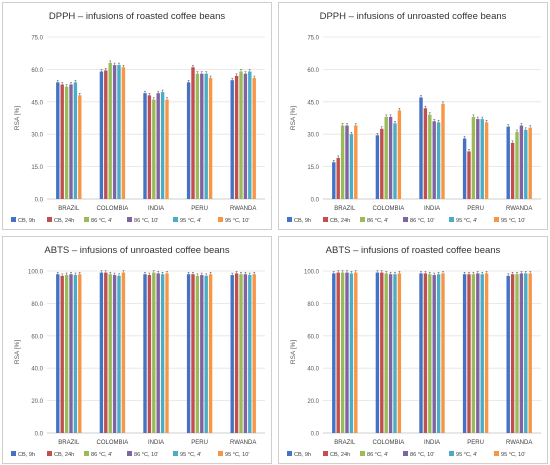  I want to click on y-tick-label: 15.0, so click(313, 168).